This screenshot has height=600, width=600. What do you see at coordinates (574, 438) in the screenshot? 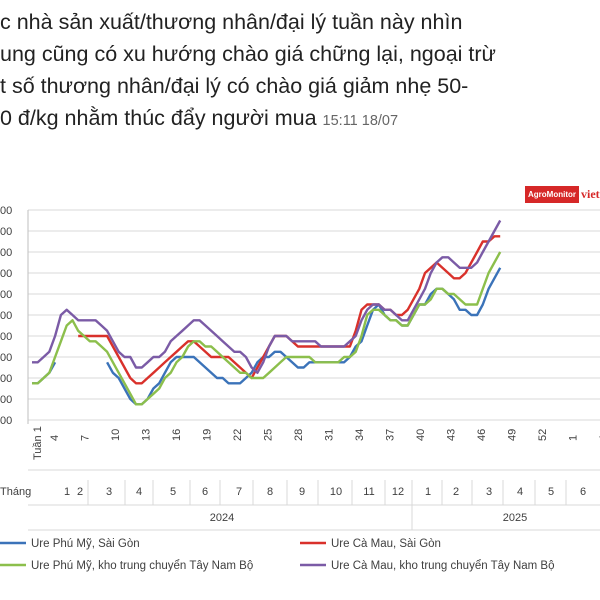
I see `x-week-label: 1` at bounding box center [574, 438].